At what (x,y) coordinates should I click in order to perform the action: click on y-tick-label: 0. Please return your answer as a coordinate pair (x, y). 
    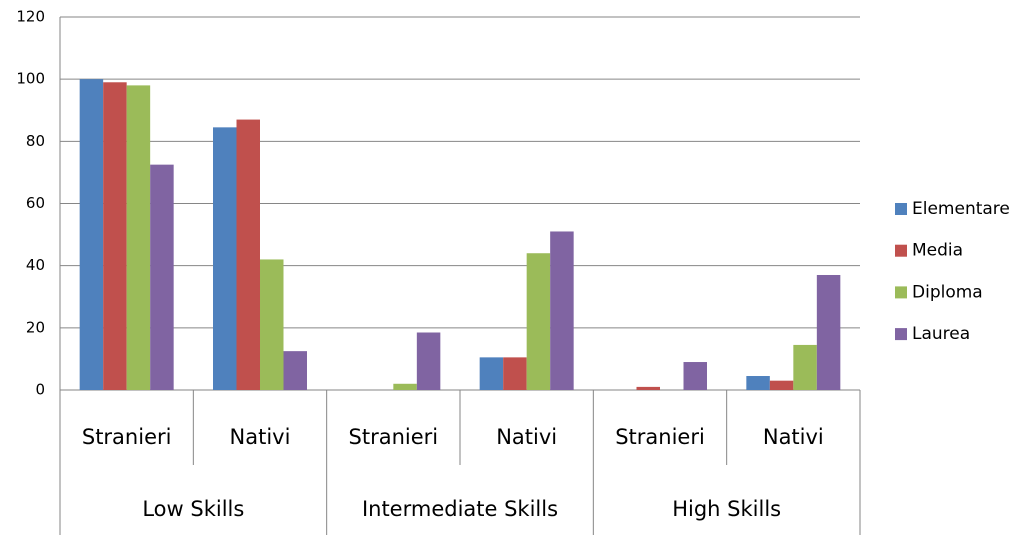
    Looking at the image, I should click on (40, 390).